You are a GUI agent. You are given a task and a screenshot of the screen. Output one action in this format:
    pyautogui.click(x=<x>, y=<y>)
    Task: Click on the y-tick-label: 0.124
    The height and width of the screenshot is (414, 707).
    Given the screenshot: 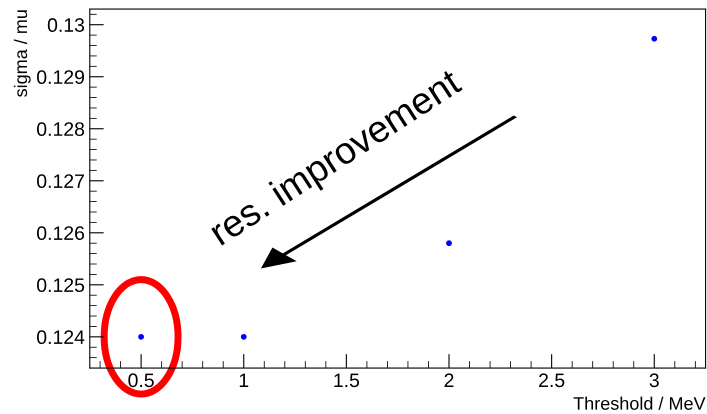 What is the action you would take?
    pyautogui.click(x=60, y=337)
    